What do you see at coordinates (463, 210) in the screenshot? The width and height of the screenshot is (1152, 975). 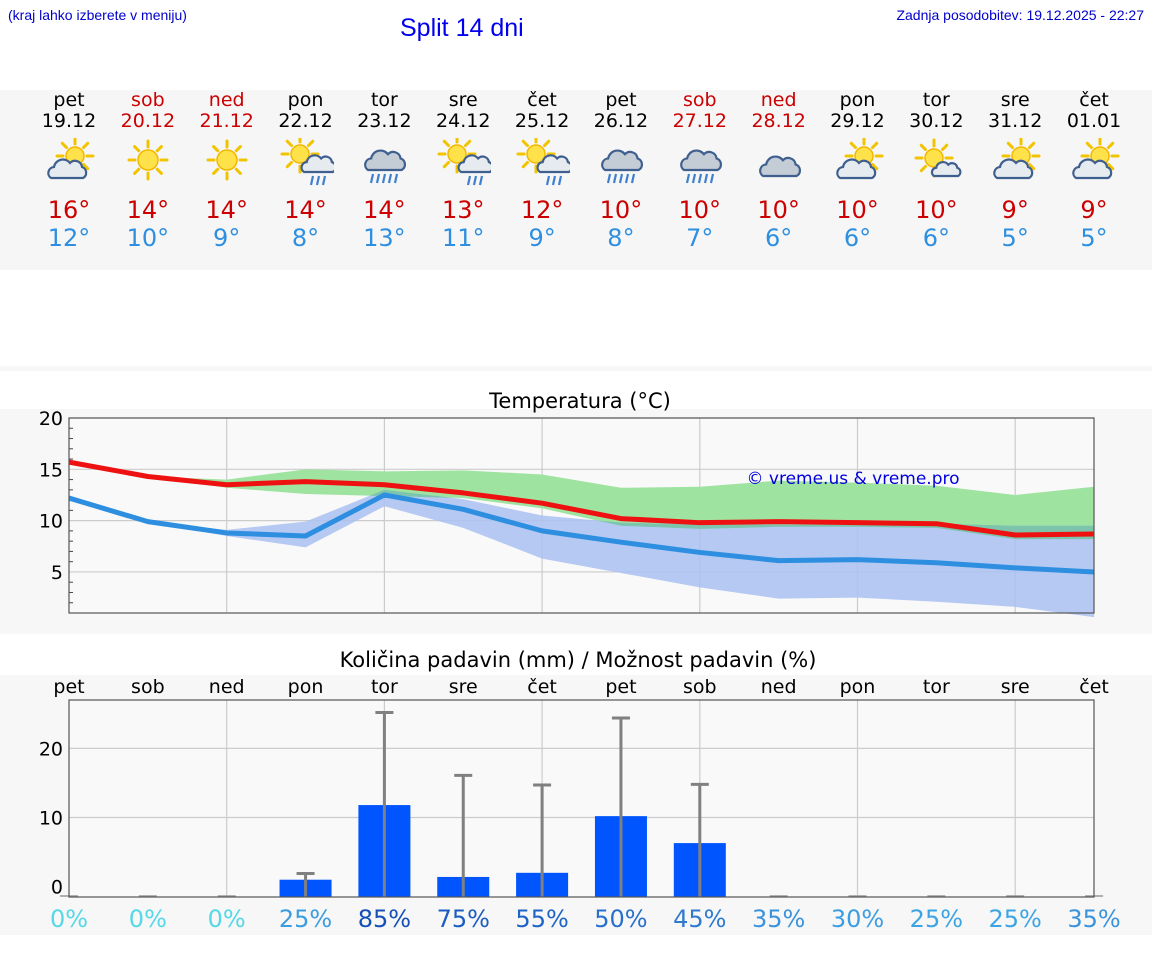 I see `max-temp: 13°` at bounding box center [463, 210].